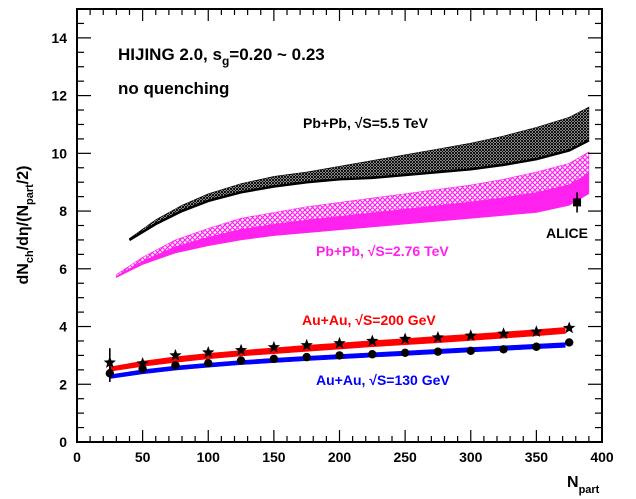 This screenshot has height=499, width=636. Describe the element at coordinates (383, 380) in the screenshot. I see `series-label-auau-130: Au+Au, √S=130 GeV` at that location.